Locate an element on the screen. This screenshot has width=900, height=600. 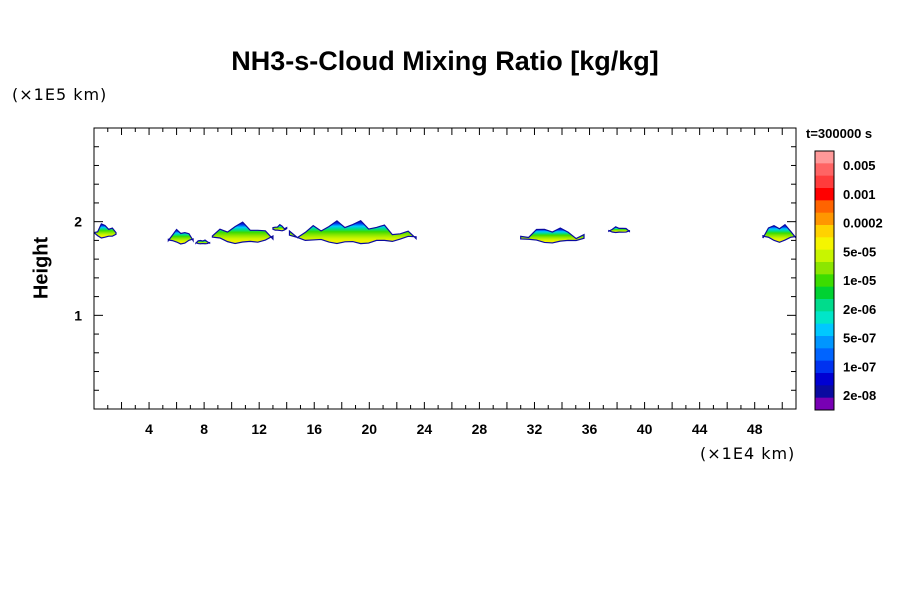
colorbar-tick-label: 5e-05 is located at coordinates (859, 251).